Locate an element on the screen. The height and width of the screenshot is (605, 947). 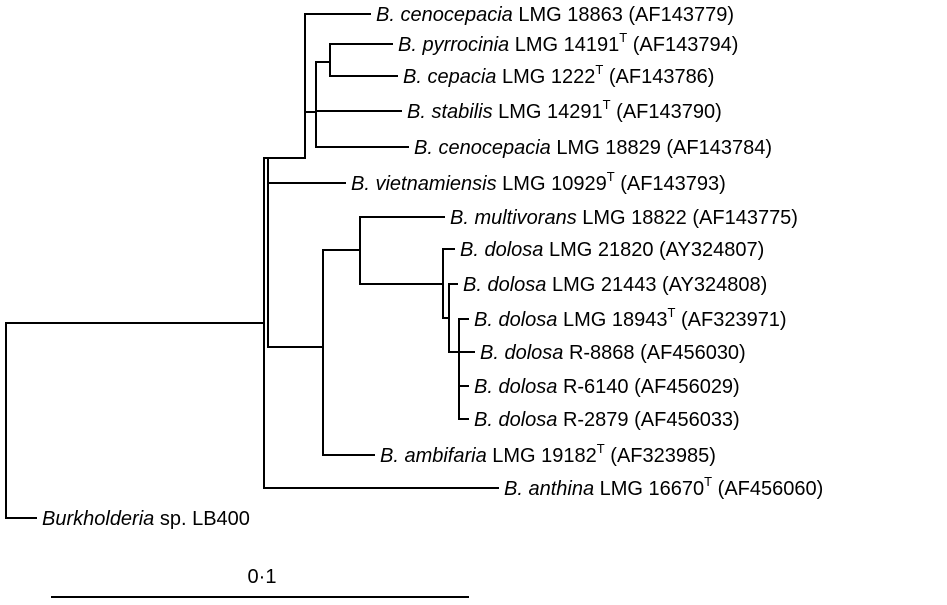
taxon-accession: (AF323971) is located at coordinates (730, 320).